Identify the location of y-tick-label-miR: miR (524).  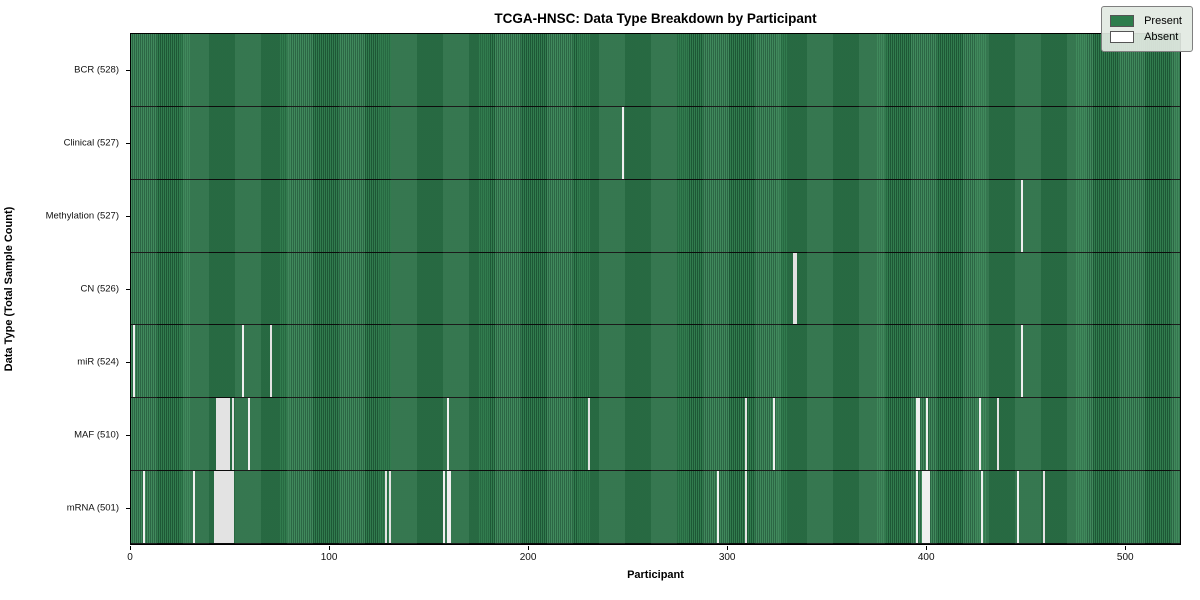
(98, 362).